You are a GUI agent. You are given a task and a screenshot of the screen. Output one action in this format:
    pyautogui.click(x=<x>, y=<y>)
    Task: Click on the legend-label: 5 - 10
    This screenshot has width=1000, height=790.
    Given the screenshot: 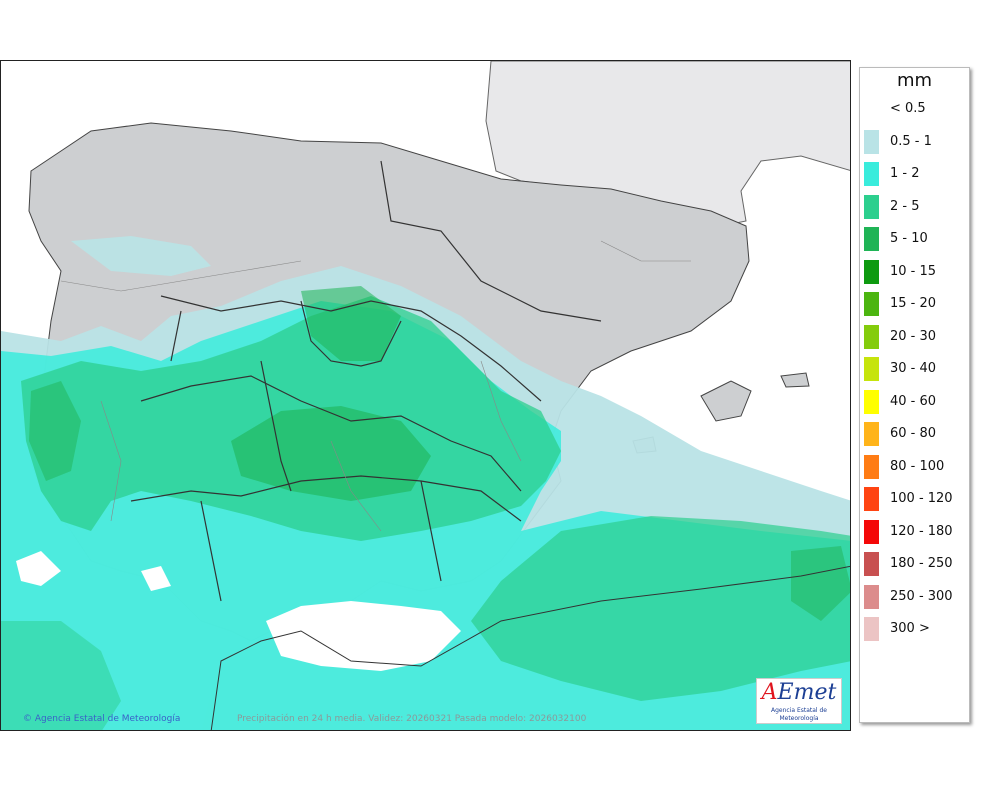 What is the action you would take?
    pyautogui.click(x=909, y=238)
    